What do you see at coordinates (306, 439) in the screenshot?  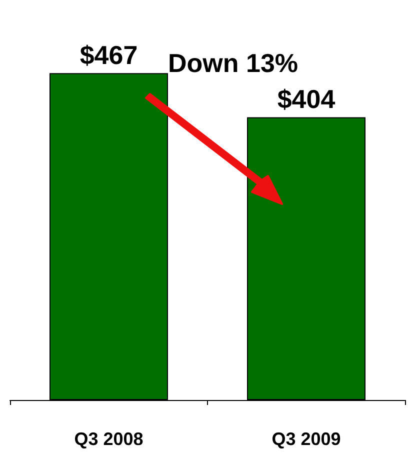 I see `x-tick-label: Q3 2009` at bounding box center [306, 439].